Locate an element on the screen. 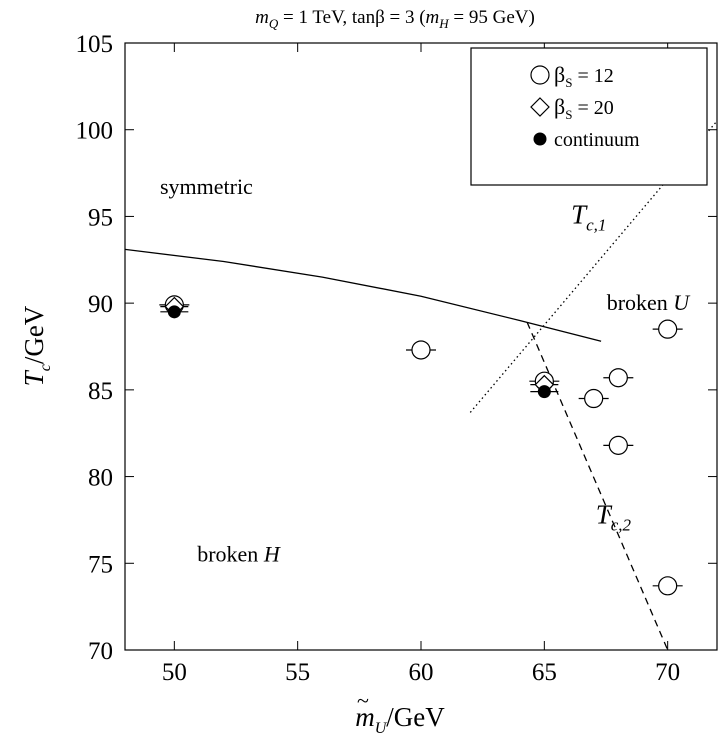 This screenshot has width=718, height=738. legend-box is located at coordinates (589, 116).